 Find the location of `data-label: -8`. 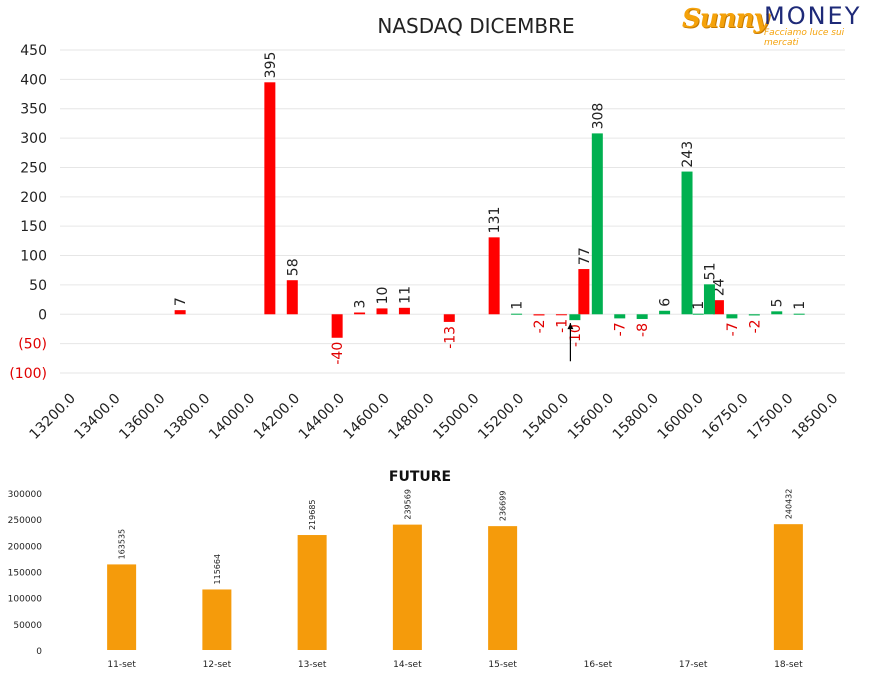

data-label: -8 is located at coordinates (643, 330).